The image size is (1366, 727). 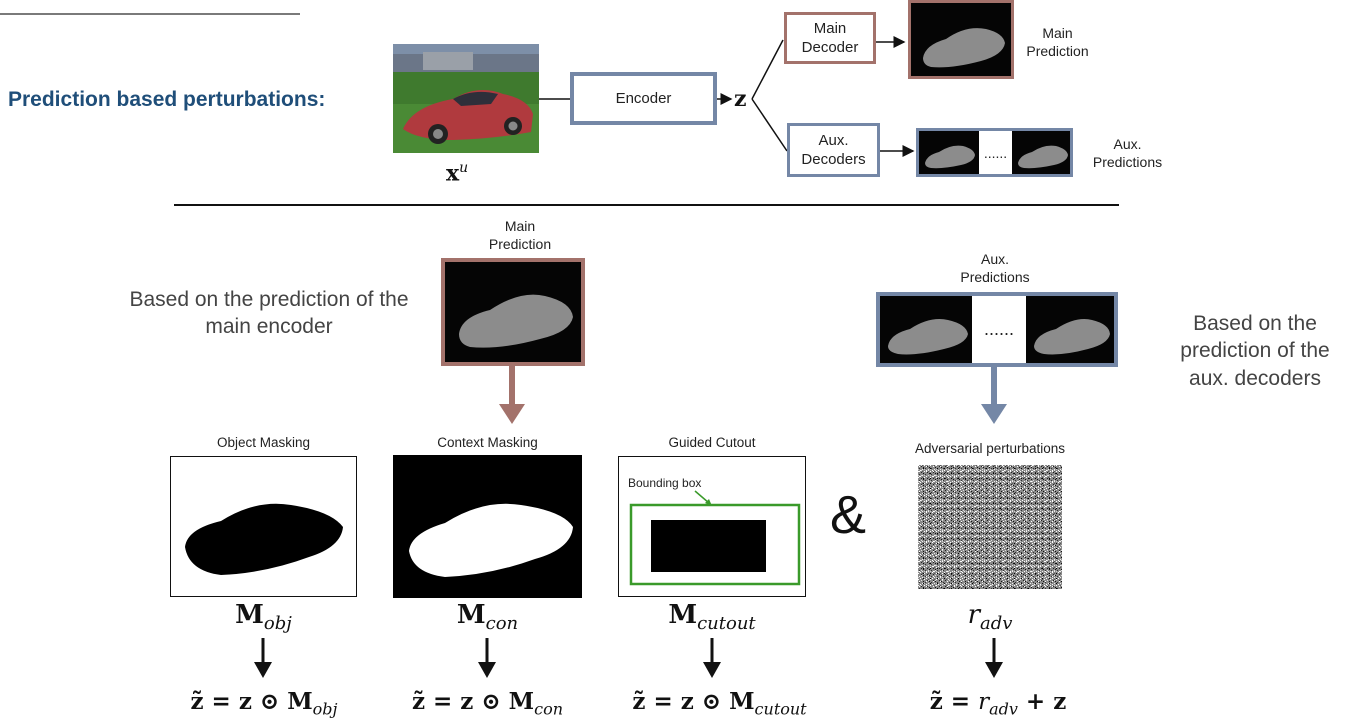 What do you see at coordinates (1127, 153) in the screenshot?
I see `aux-predictions-label: Aux. Predictions` at bounding box center [1127, 153].